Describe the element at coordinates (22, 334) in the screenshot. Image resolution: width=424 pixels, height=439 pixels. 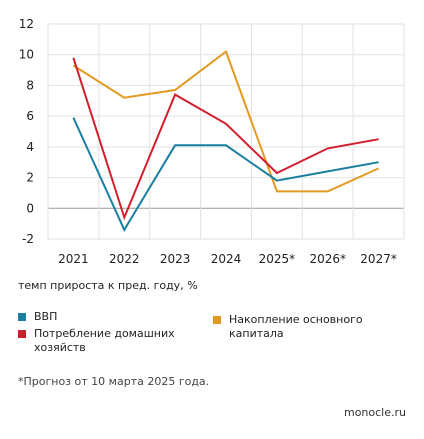
I see `legend-swatch-household-consumption` at that location.